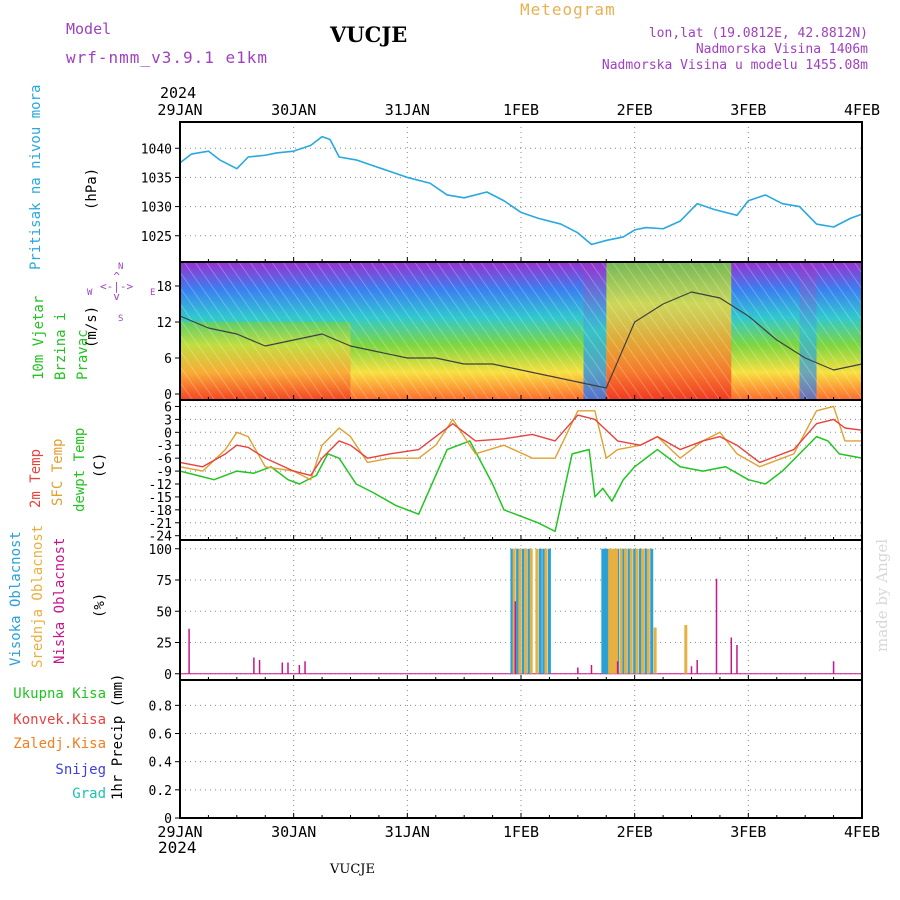 Image resolution: width=900 pixels, height=900 pixels. What do you see at coordinates (635, 110) in the screenshot?
I see `x-tick-label-top: 2FEB` at bounding box center [635, 110].